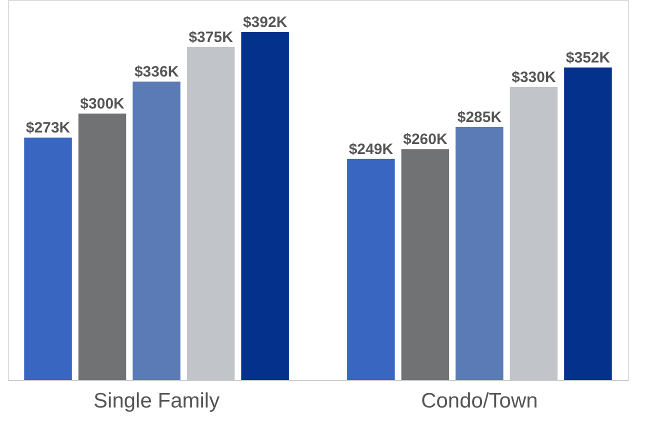 This screenshot has height=430, width=657. Describe the element at coordinates (48, 128) in the screenshot. I see `data-label: $273K` at that location.